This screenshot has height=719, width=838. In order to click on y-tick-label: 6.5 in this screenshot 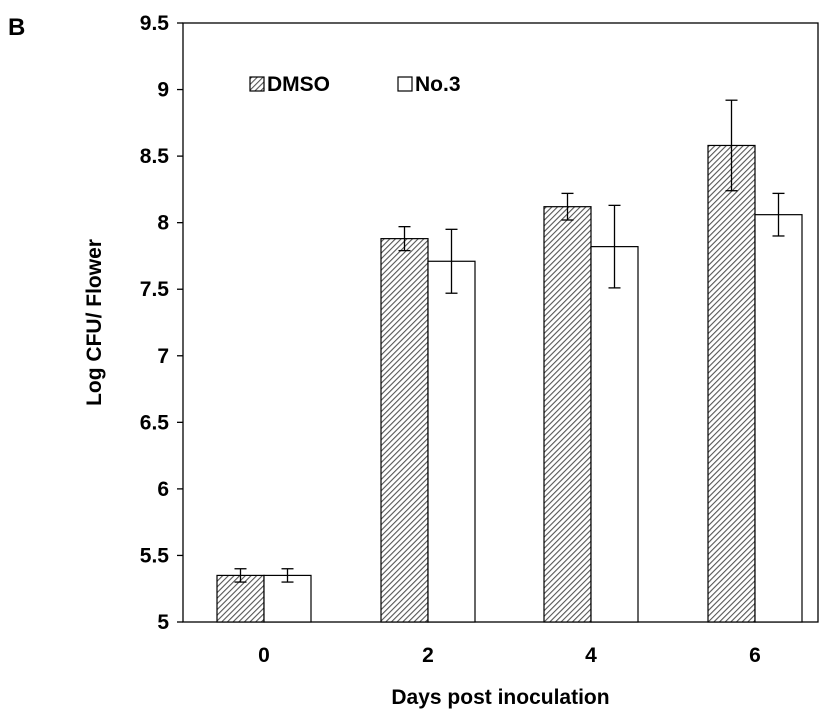, I will do `click(155, 422)`.